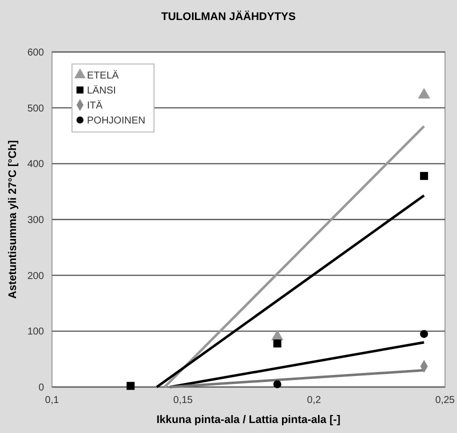 This screenshot has width=457, height=433. What do you see at coordinates (228, 16) in the screenshot?
I see `chart-title: TULOILMAN JÄÄHDYTYS` at bounding box center [228, 16].